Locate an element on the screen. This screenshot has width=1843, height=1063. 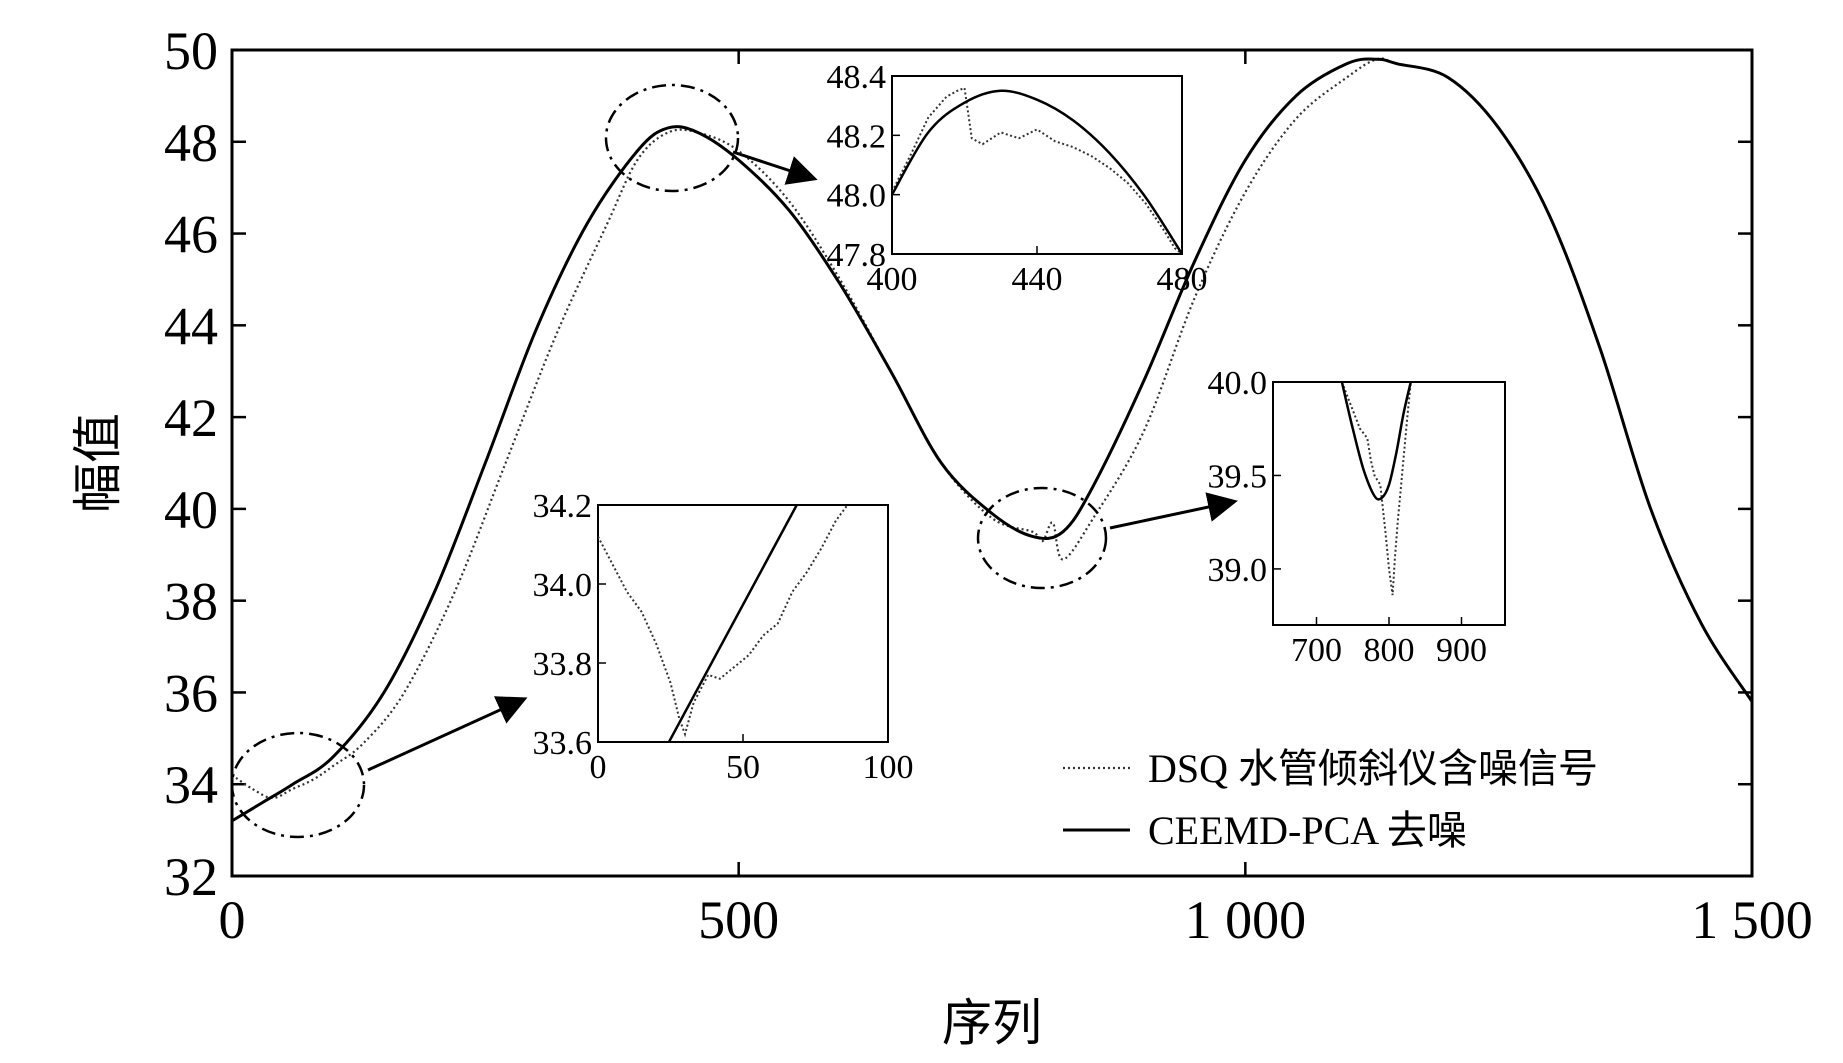
inset-low-x-tick-label: 0 is located at coordinates (598, 767).